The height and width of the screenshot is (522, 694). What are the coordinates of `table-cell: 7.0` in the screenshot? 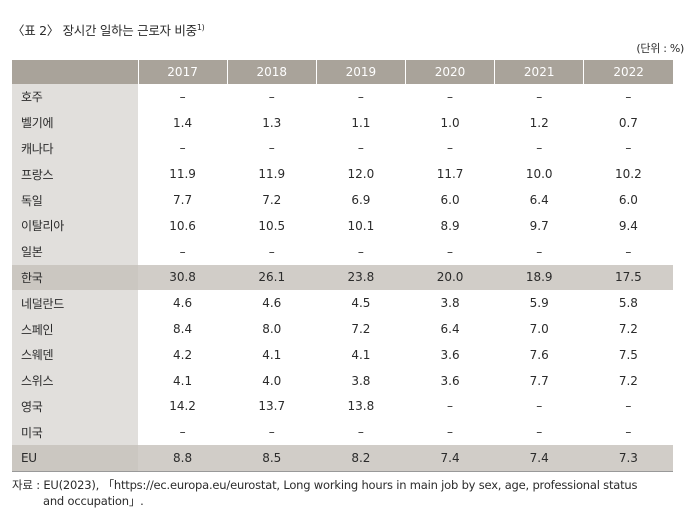 It's located at (539, 329).